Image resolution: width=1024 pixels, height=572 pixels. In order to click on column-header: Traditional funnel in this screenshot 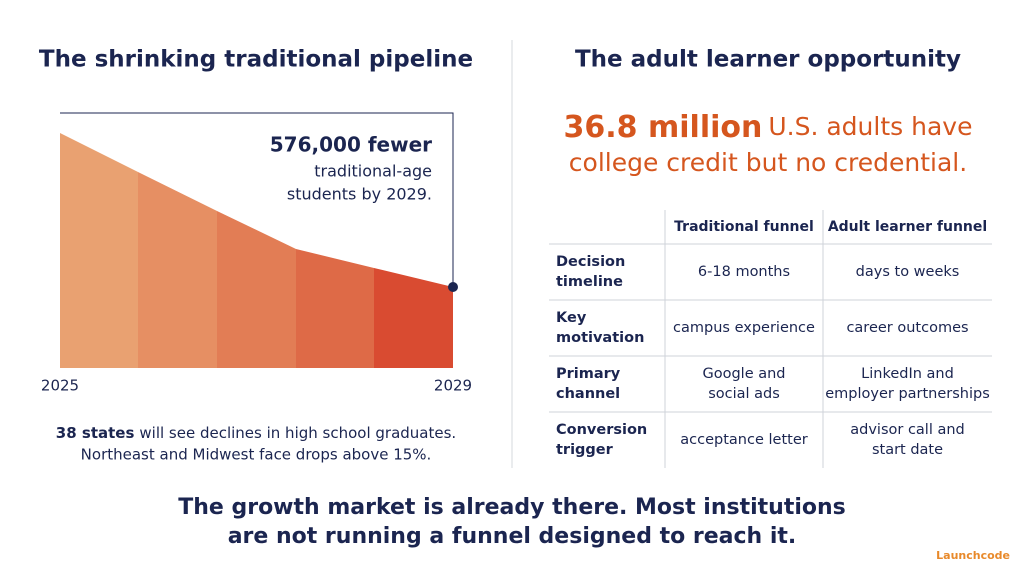, I will do `click(744, 227)`.